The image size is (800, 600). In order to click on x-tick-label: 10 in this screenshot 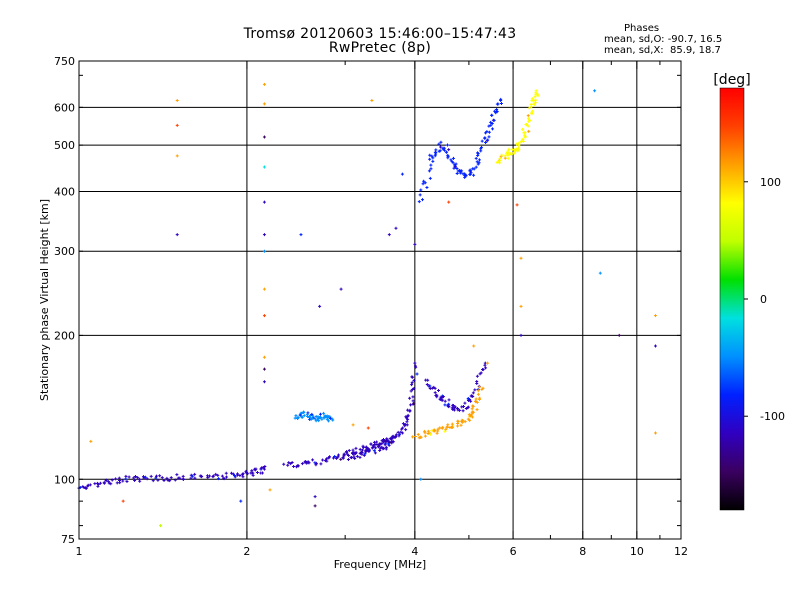, I will do `click(637, 551)`.